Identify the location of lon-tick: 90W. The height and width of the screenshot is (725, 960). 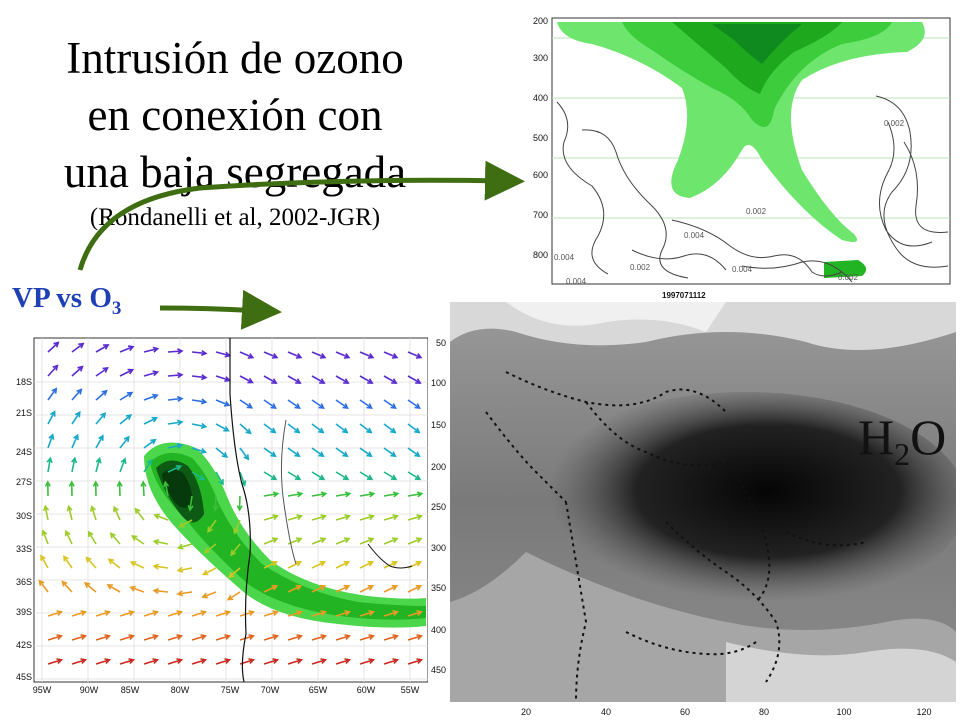
(89, 690).